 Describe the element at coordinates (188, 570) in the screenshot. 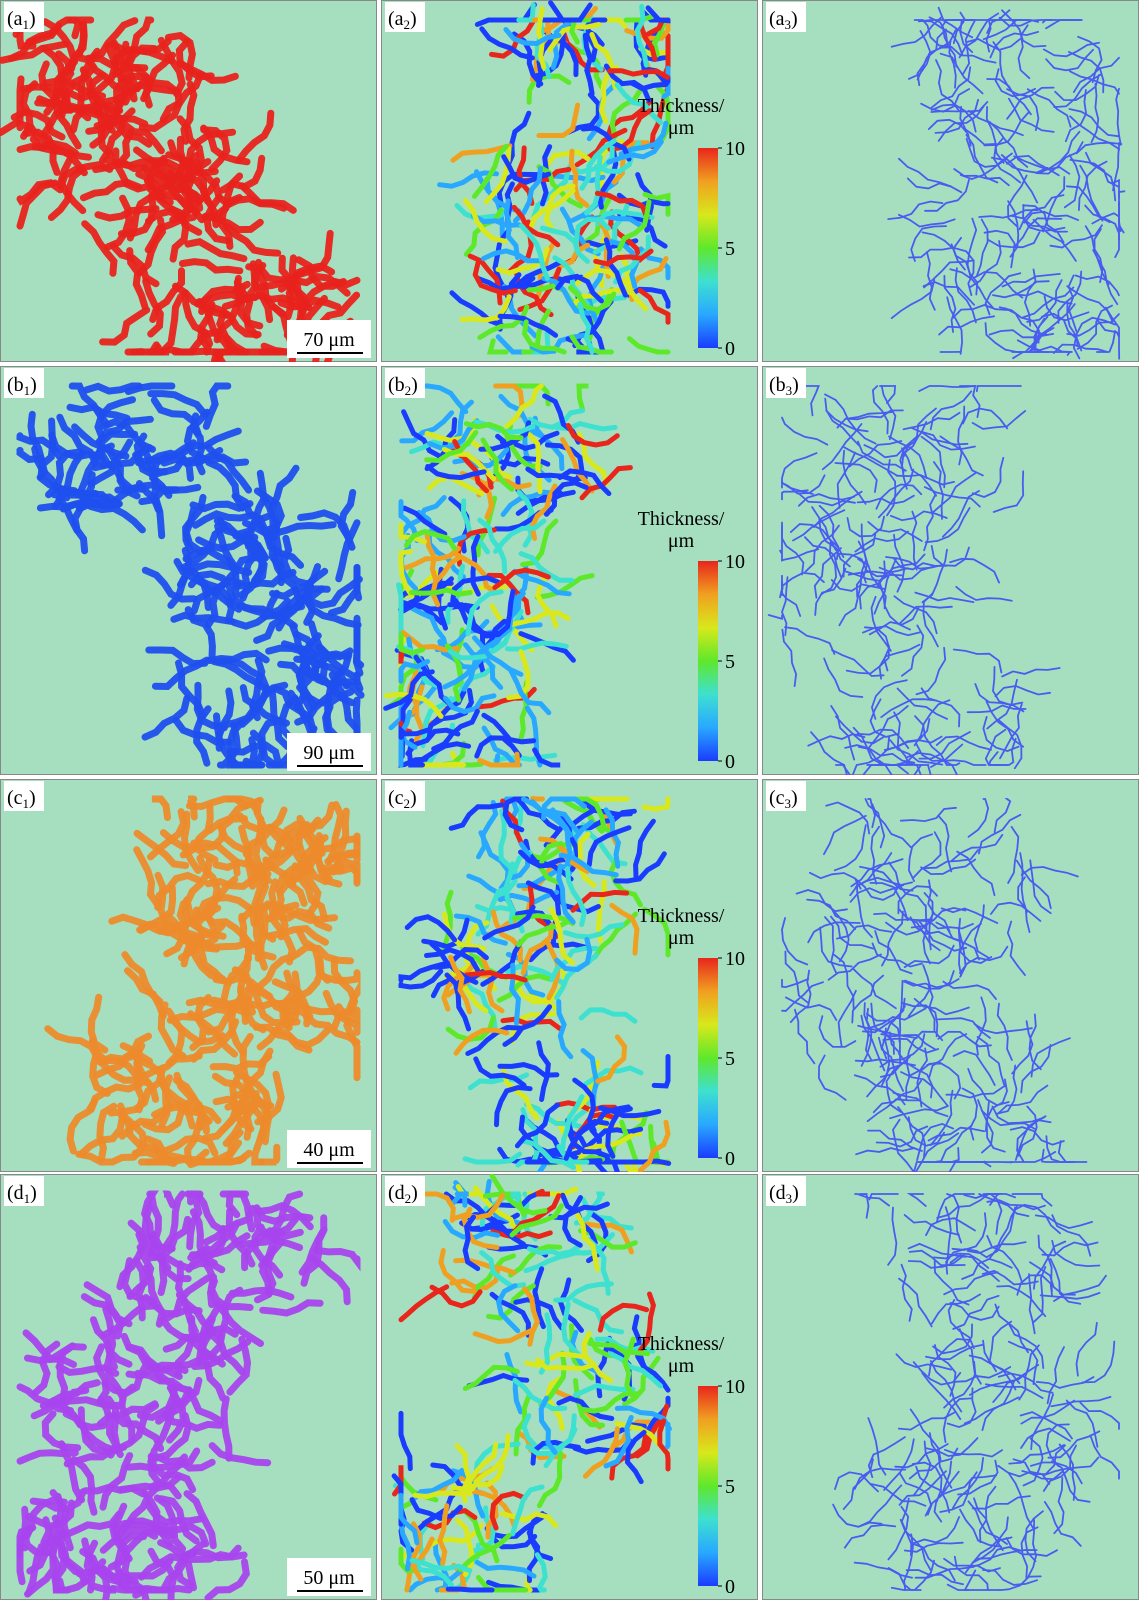

I see `panel: (b1) 90 μm` at that location.